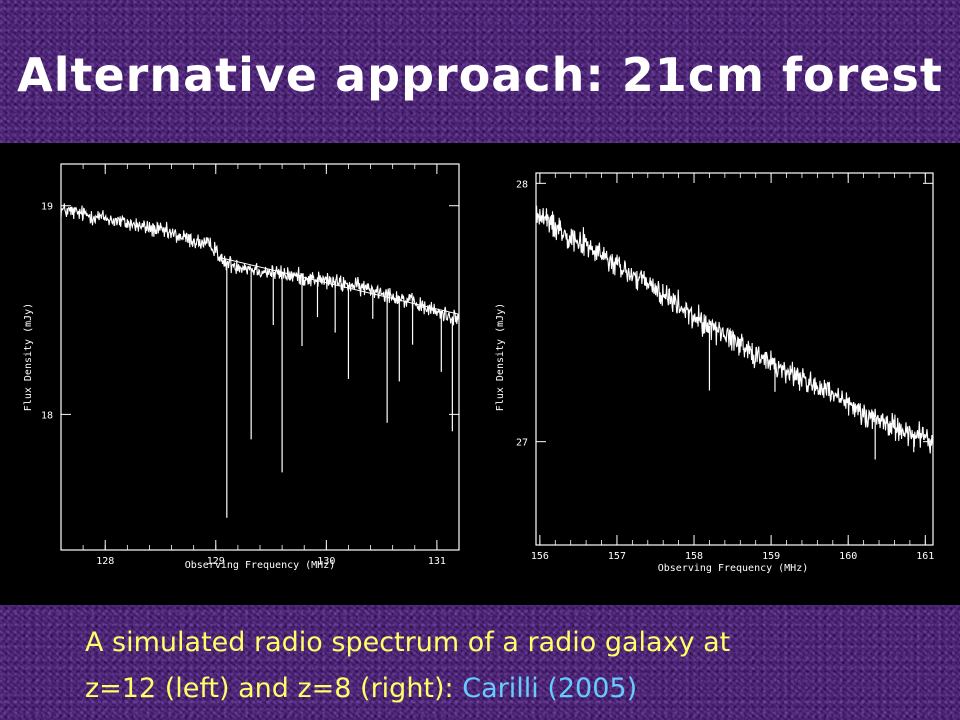 The image size is (960, 720). I want to click on x-tick-label-left: 130, so click(326, 561).